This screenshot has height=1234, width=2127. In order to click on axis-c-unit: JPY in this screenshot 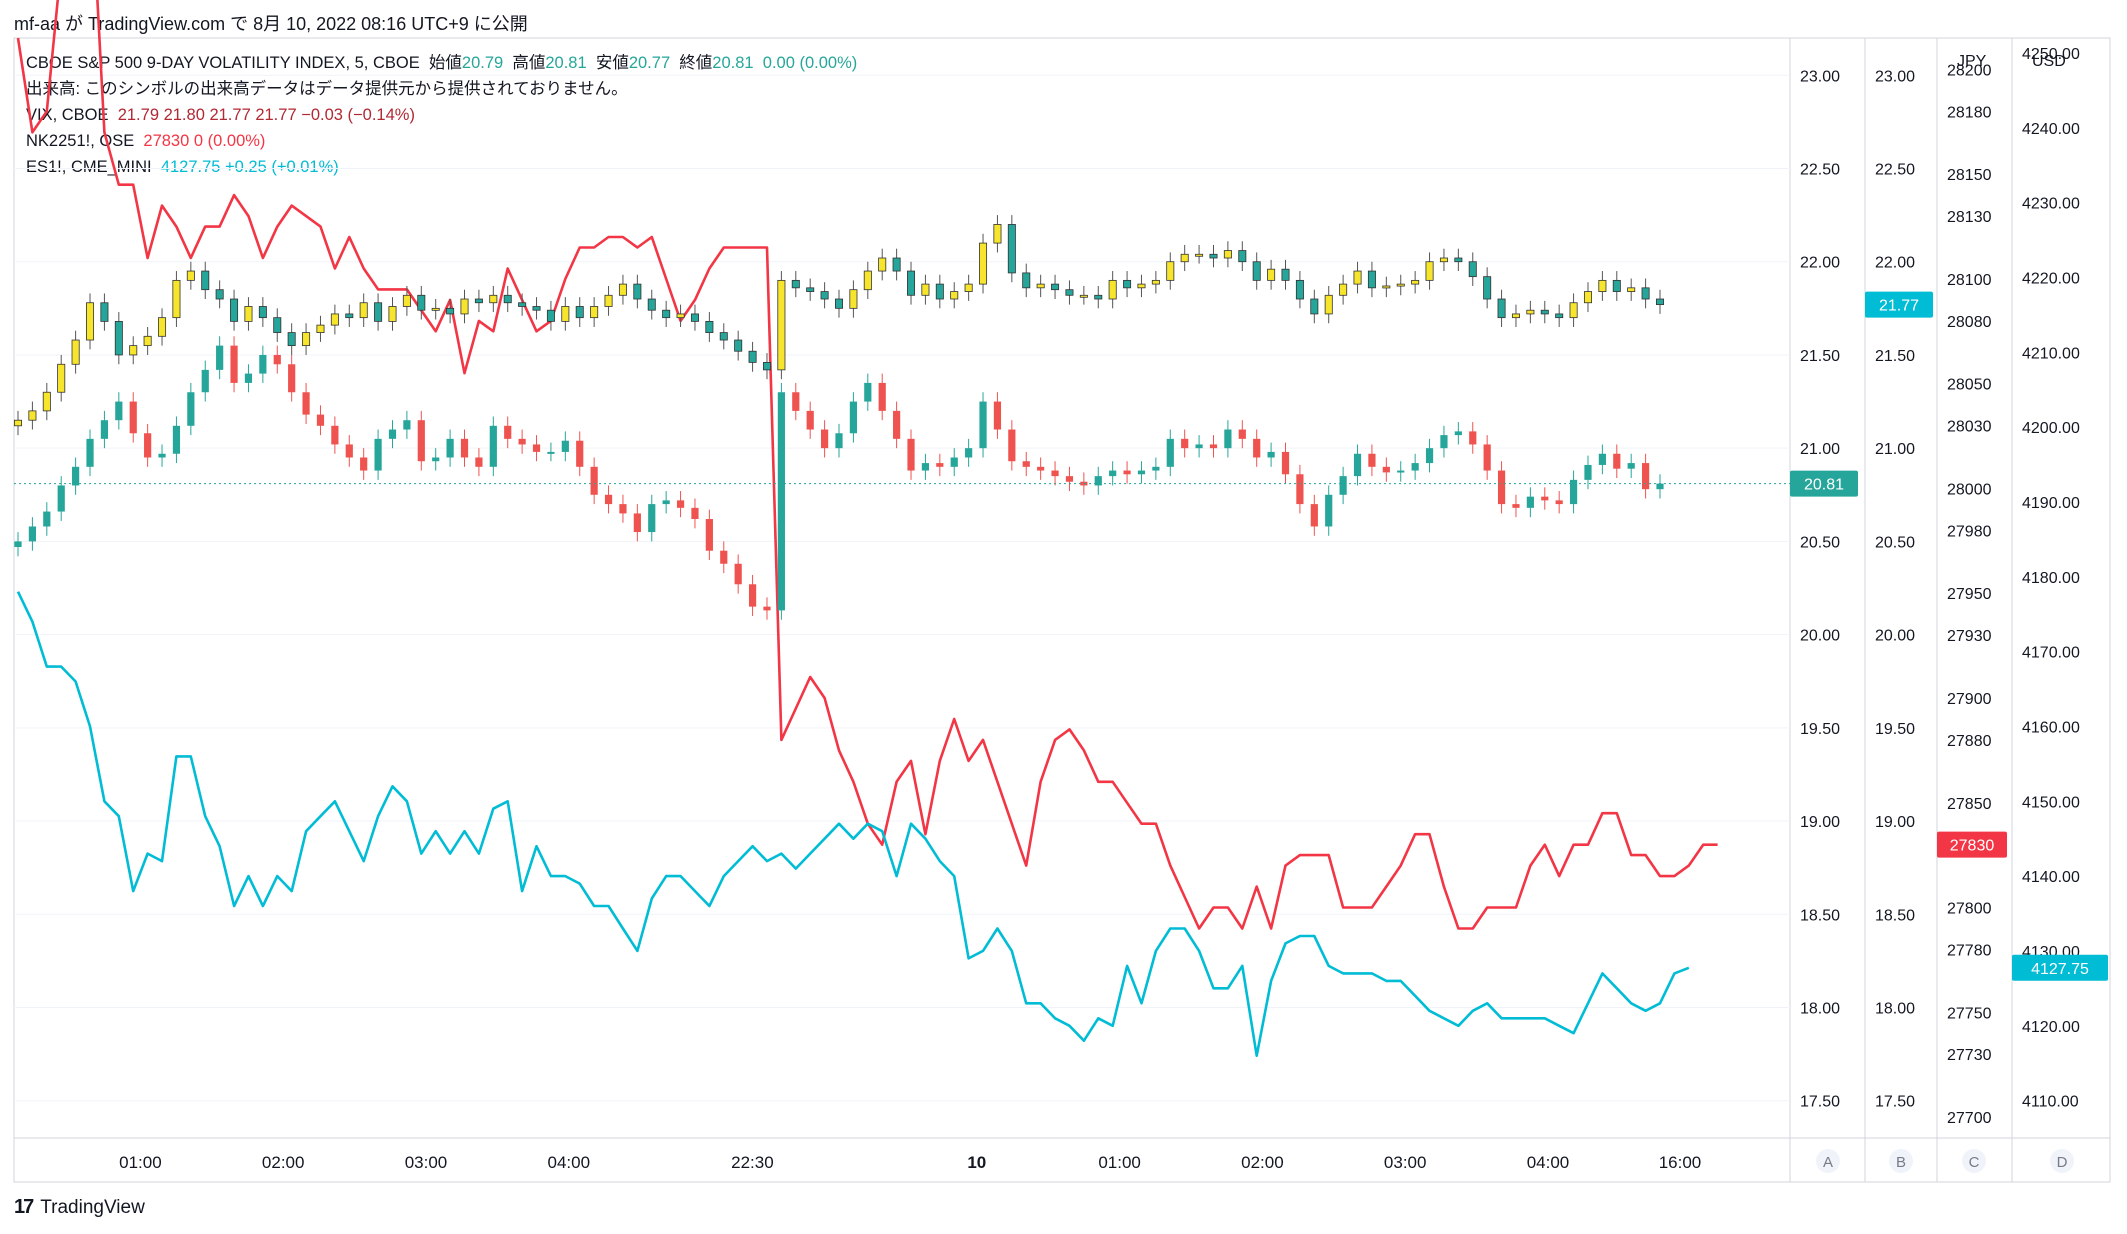, I will do `click(1972, 61)`.